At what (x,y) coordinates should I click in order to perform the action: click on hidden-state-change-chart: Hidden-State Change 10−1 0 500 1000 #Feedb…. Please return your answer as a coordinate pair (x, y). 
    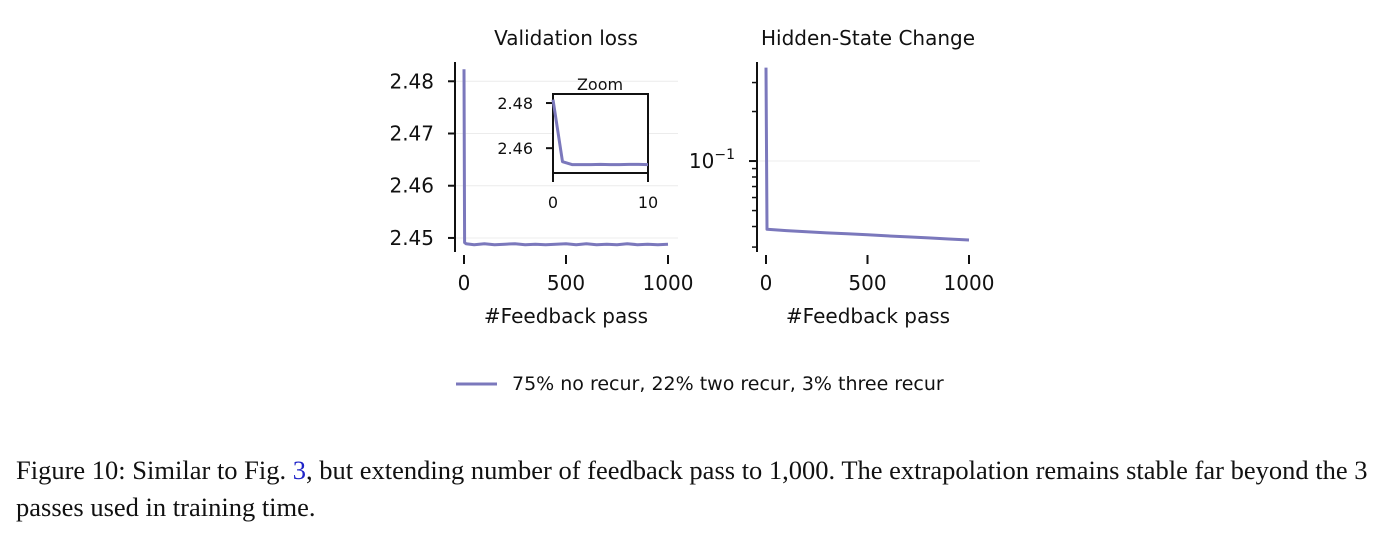
    Looking at the image, I should click on (842, 177).